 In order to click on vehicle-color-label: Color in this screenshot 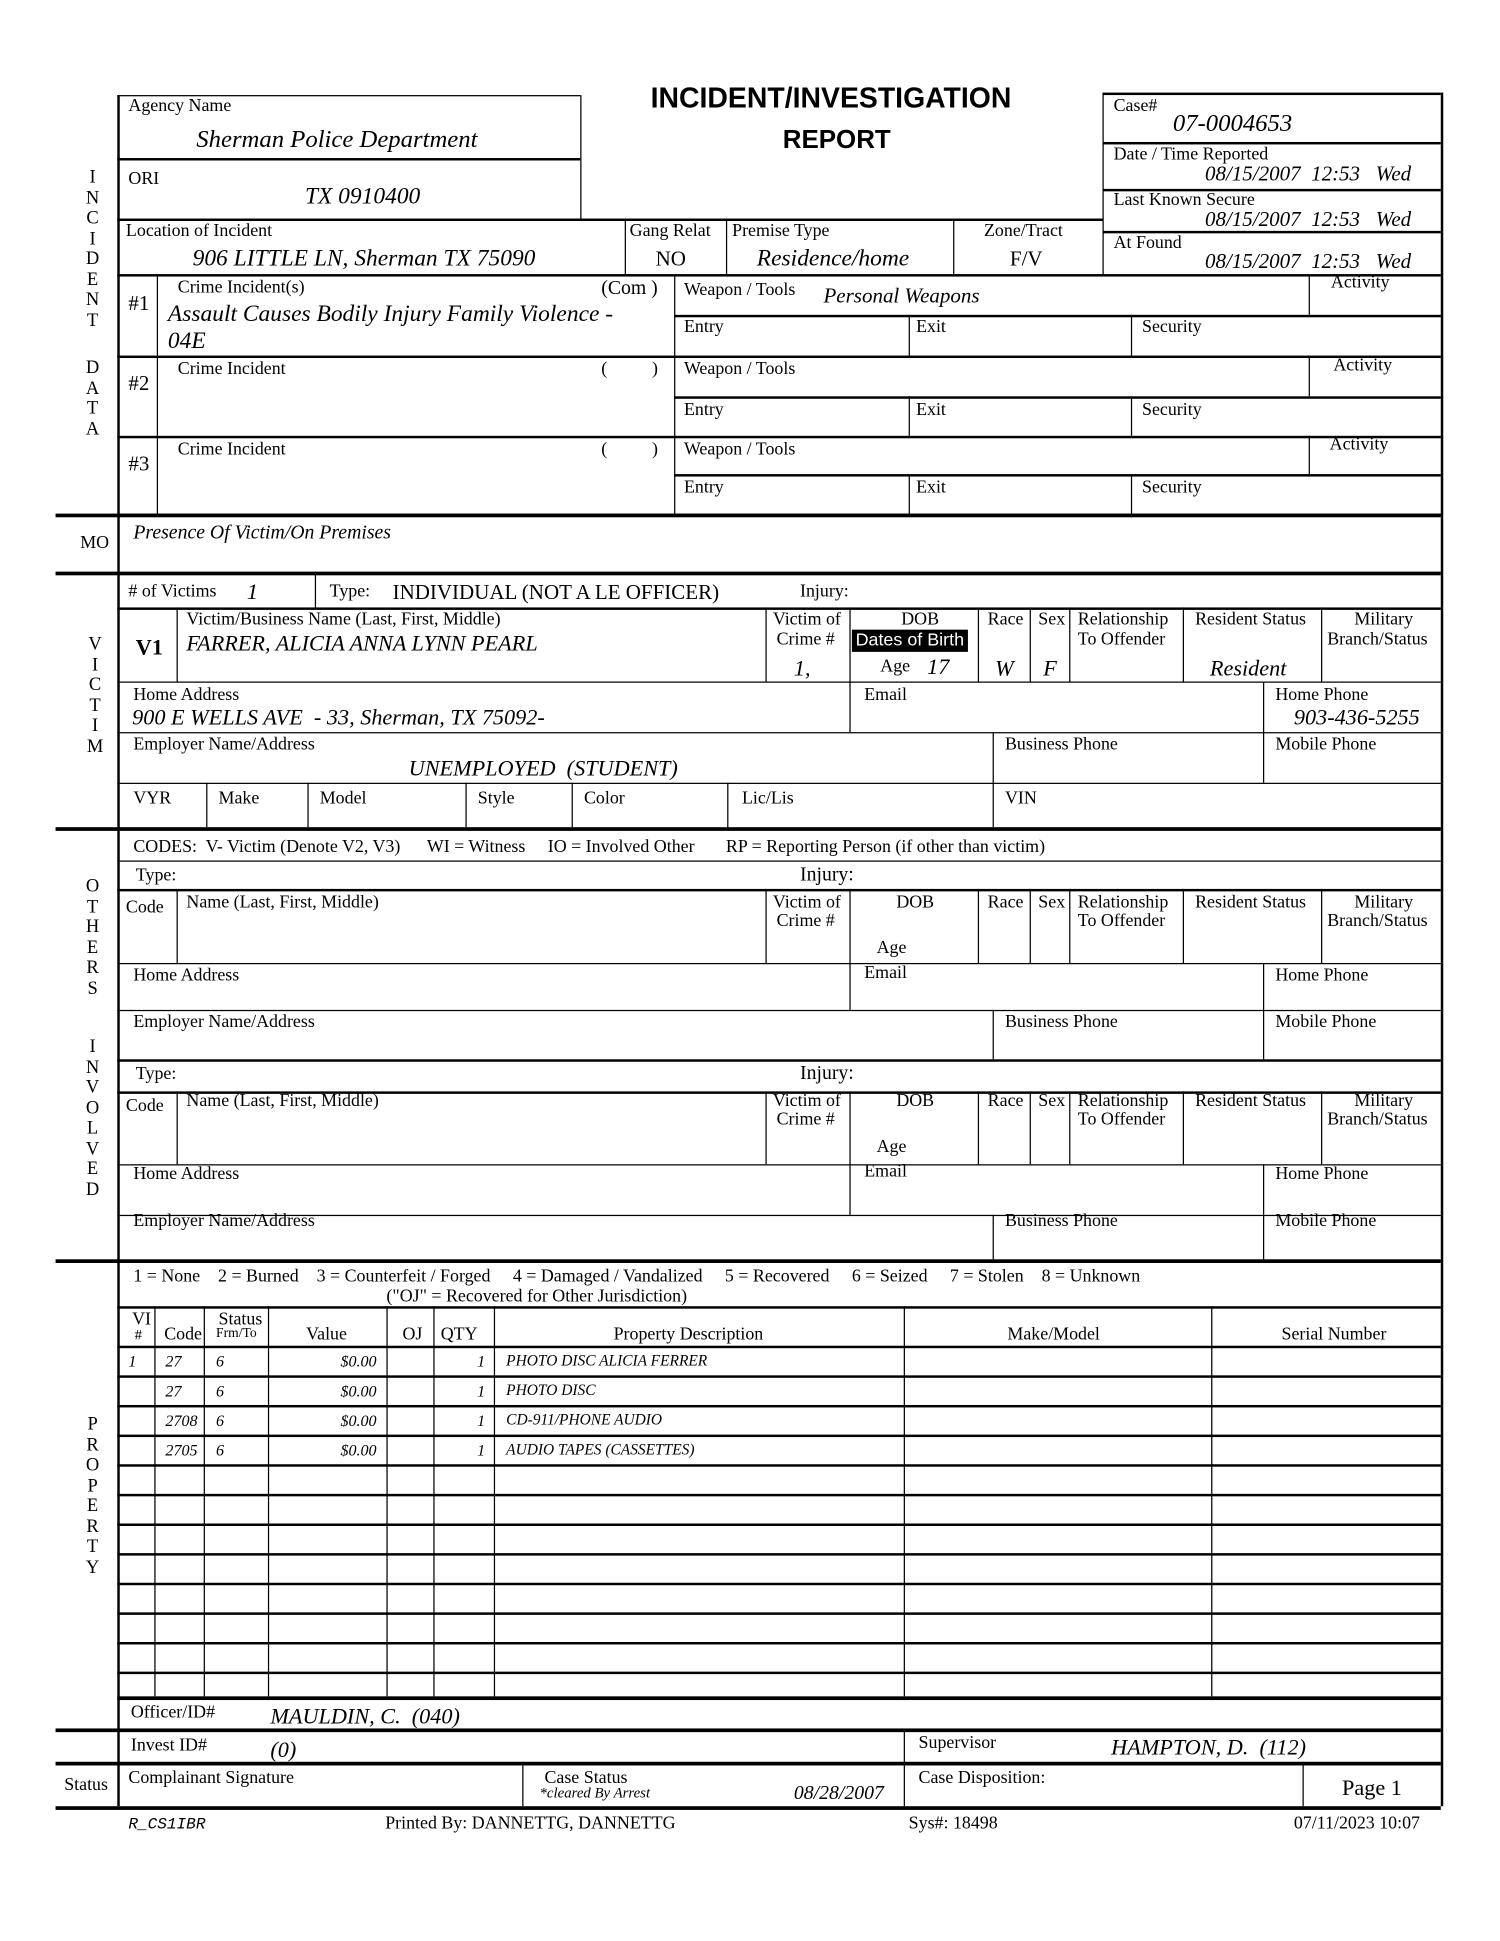, I will do `click(604, 798)`.